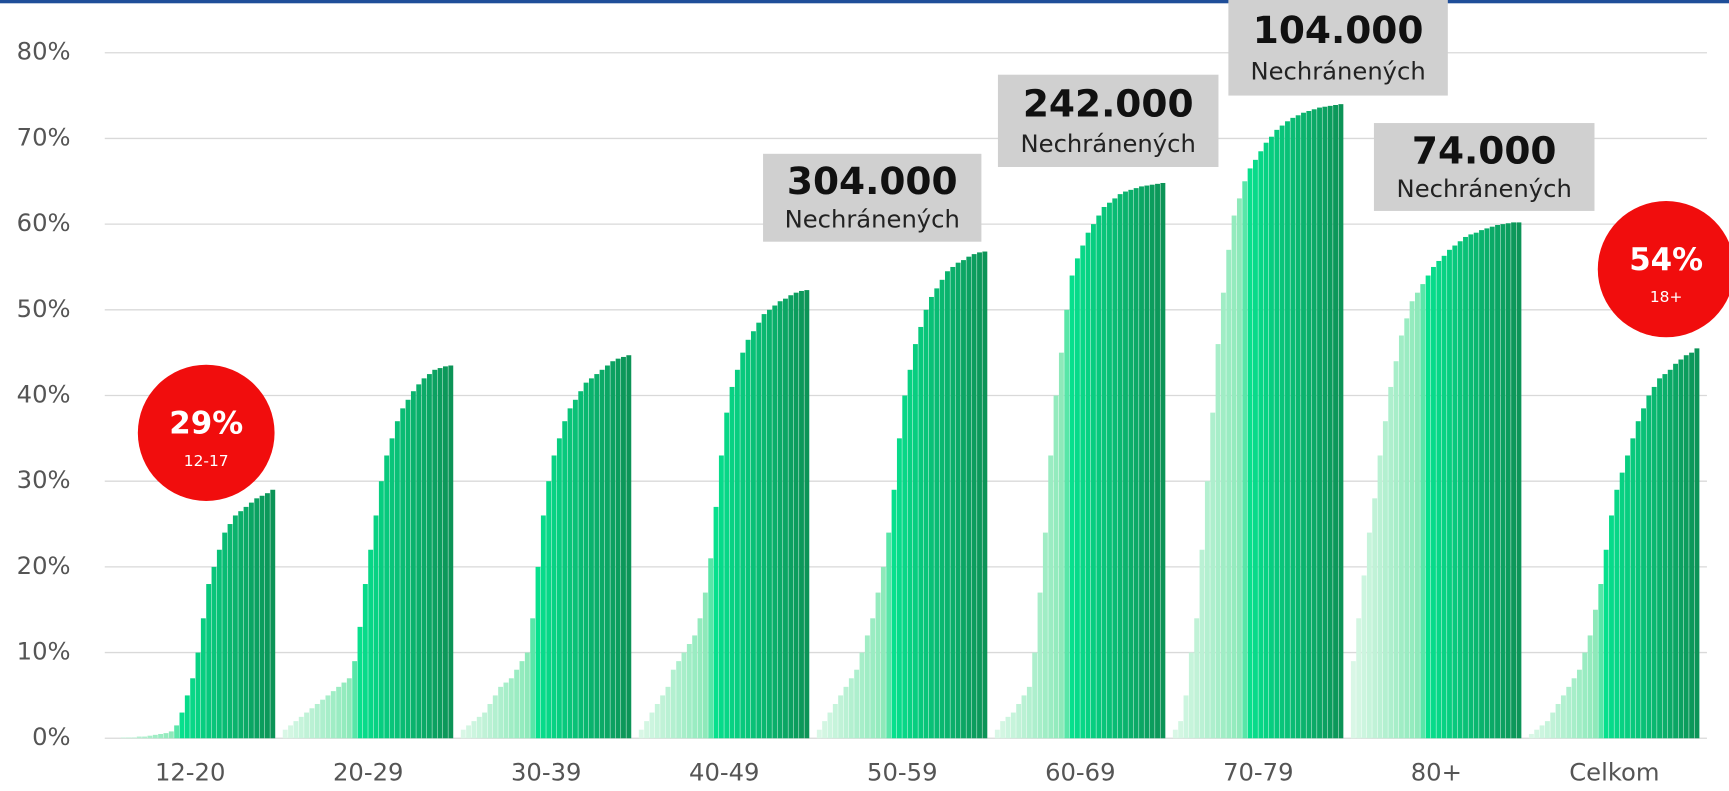 The width and height of the screenshot is (1729, 791). What do you see at coordinates (44, 566) in the screenshot?
I see `y-tick-label: 20%` at bounding box center [44, 566].